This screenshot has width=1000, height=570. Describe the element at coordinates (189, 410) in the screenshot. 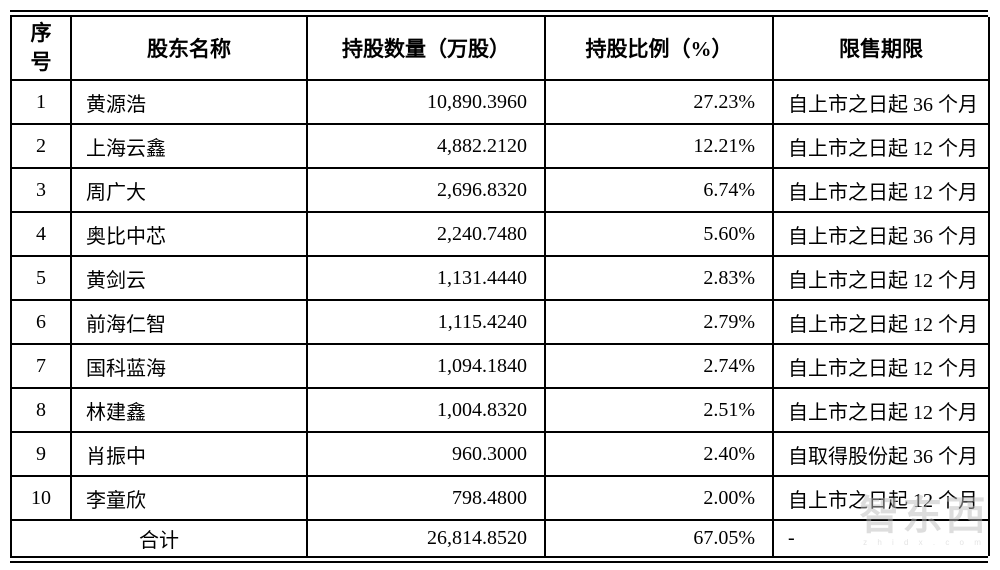

I see `cell-shareholder-name: 林建鑫` at that location.